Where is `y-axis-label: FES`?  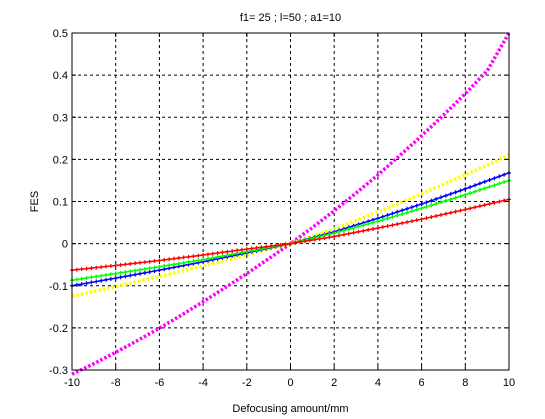 y-axis-label: FES is located at coordinates (35, 201).